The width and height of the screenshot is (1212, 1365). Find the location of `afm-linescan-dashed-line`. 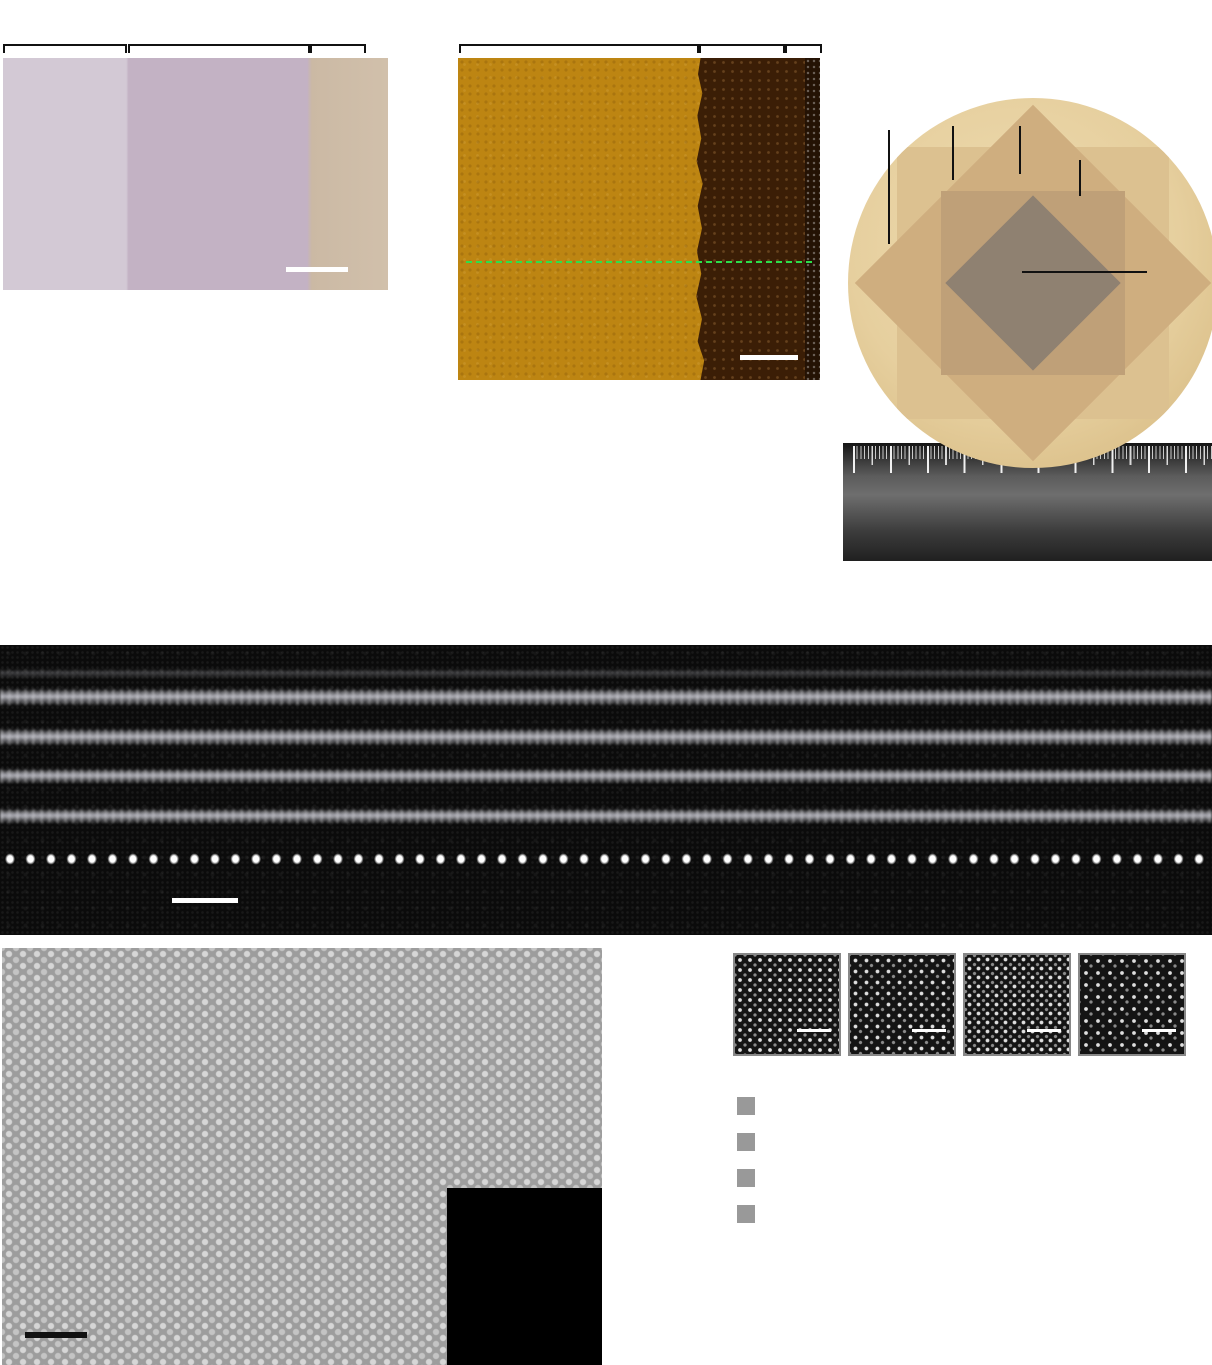

afm-linescan-dashed-line is located at coordinates (639, 262).